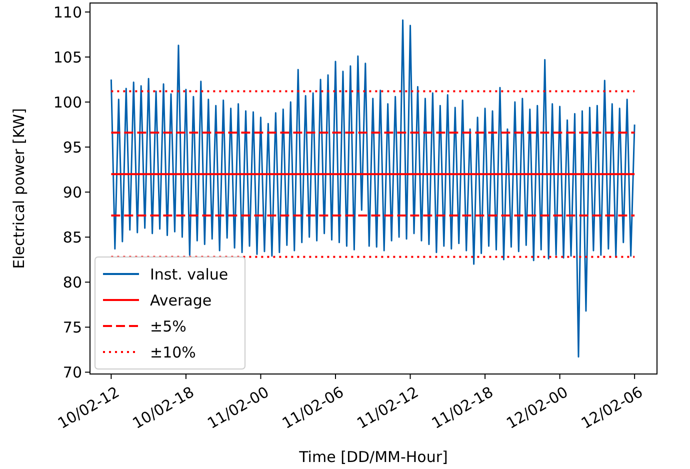 The height and width of the screenshot is (469, 690). I want to click on y-tick-label: 90, so click(72, 192).